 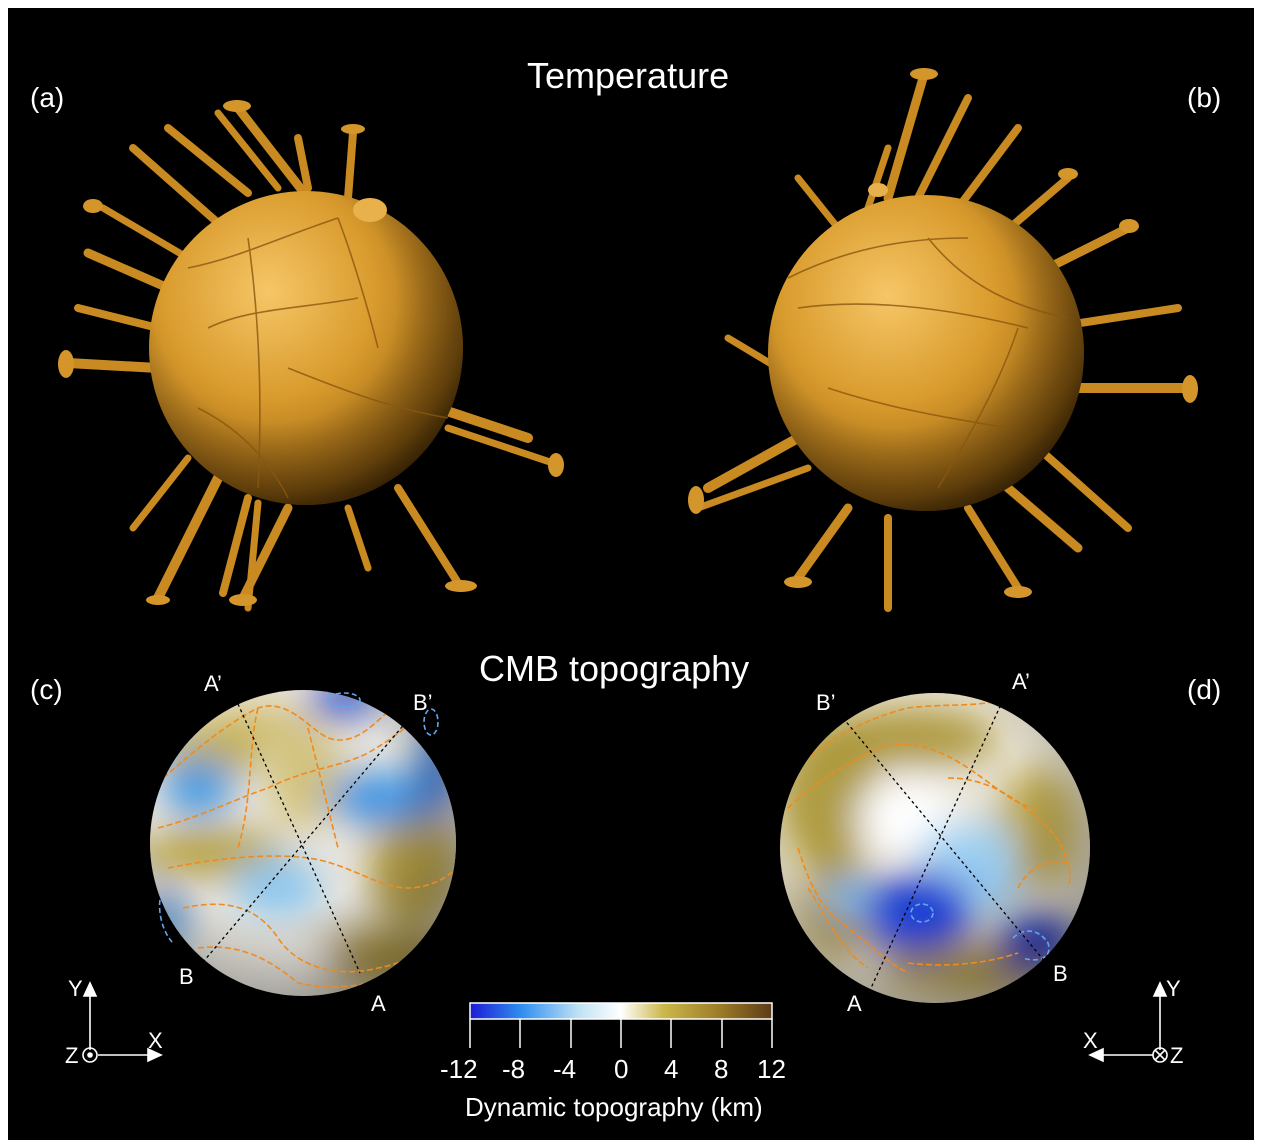 What do you see at coordinates (1173, 988) in the screenshot?
I see `axis-right-y-label: Y` at bounding box center [1173, 988].